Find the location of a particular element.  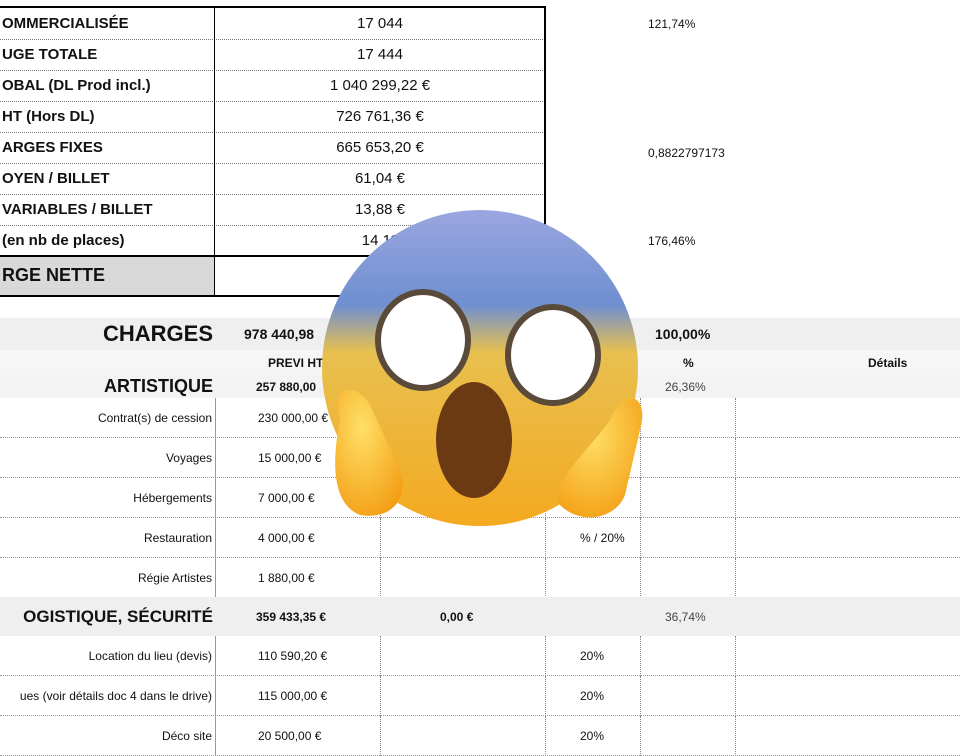

item-label: Voyages is located at coordinates (188, 458).